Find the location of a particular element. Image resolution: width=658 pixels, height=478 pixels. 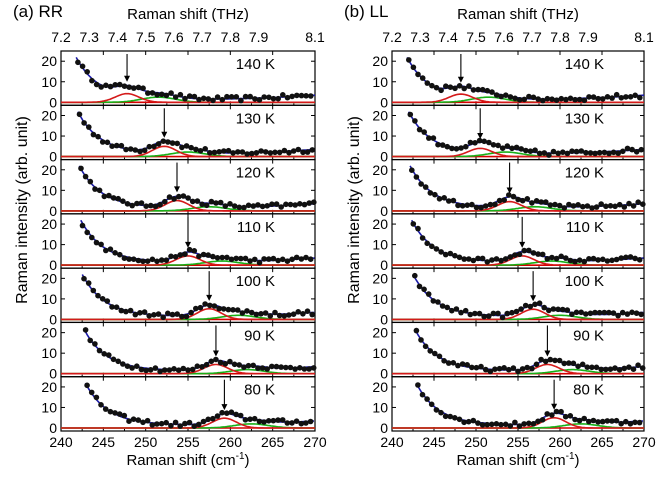

top-tick-label: 8.1 is located at coordinates (315, 37).